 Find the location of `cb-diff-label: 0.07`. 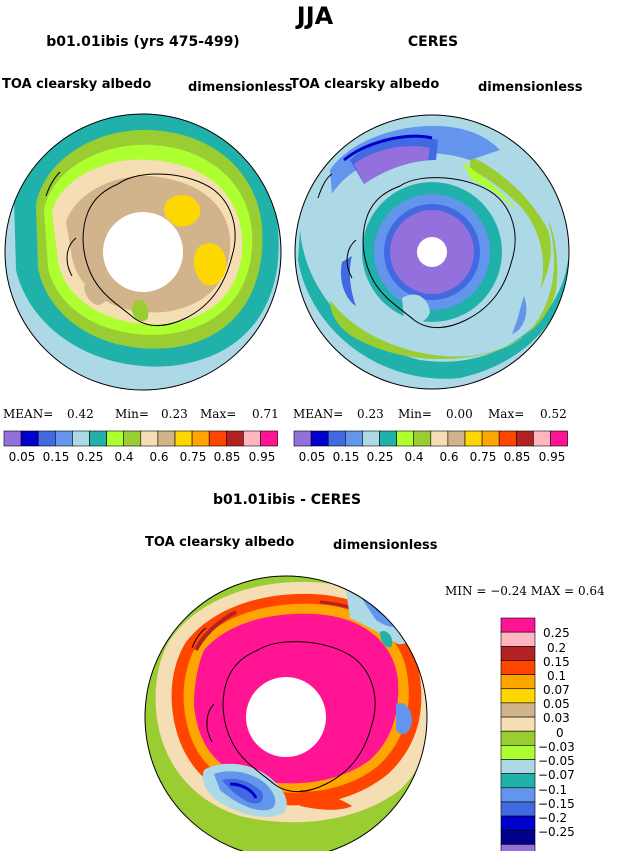

cb-diff-label: 0.07 is located at coordinates (556, 690).